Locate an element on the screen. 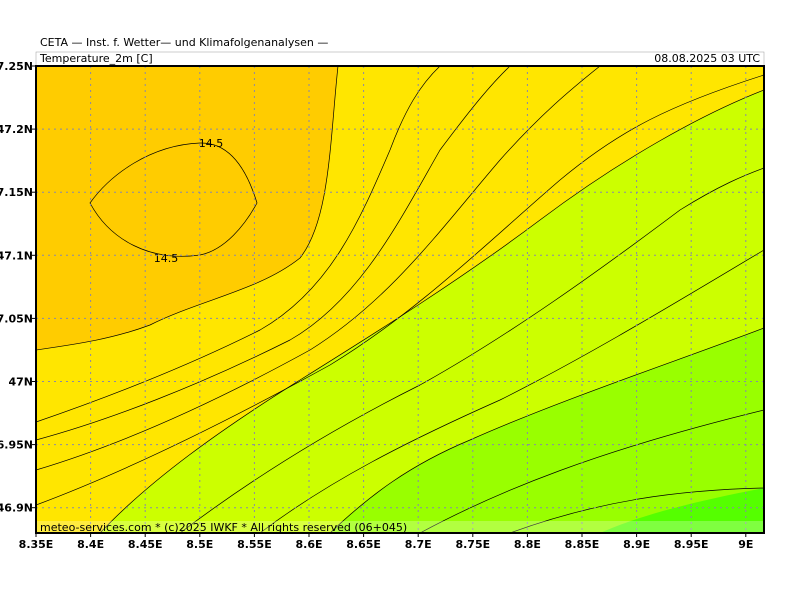 This screenshot has height=600, width=800. band-brightgreen is located at coordinates (682, 510).